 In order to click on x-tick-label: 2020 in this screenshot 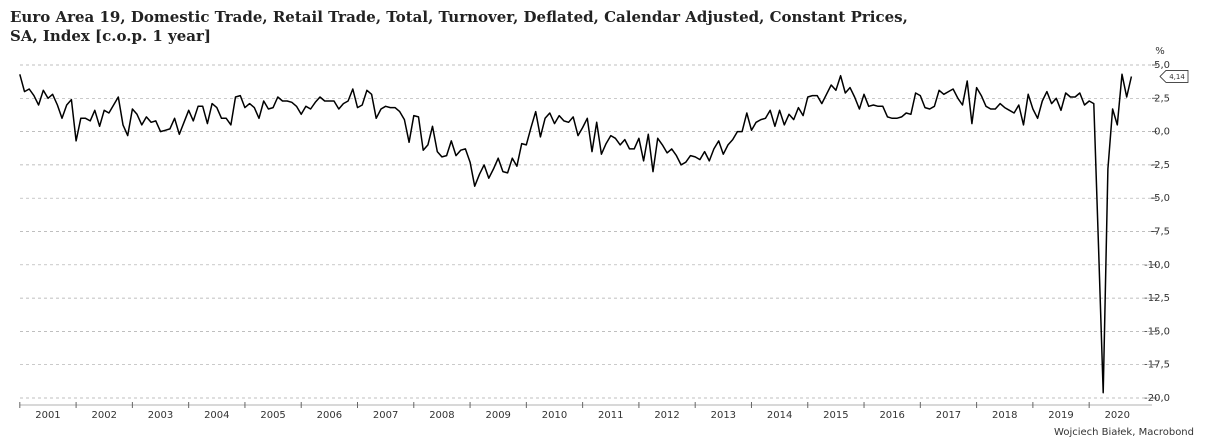, I will do `click(1117, 415)`.